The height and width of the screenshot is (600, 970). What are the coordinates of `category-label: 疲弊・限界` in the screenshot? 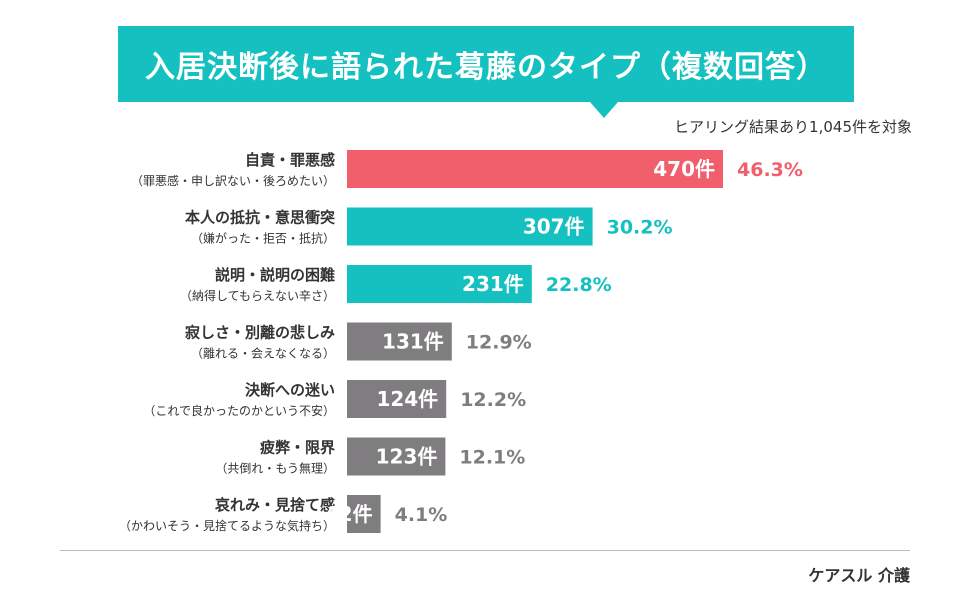 It's located at (297, 448).